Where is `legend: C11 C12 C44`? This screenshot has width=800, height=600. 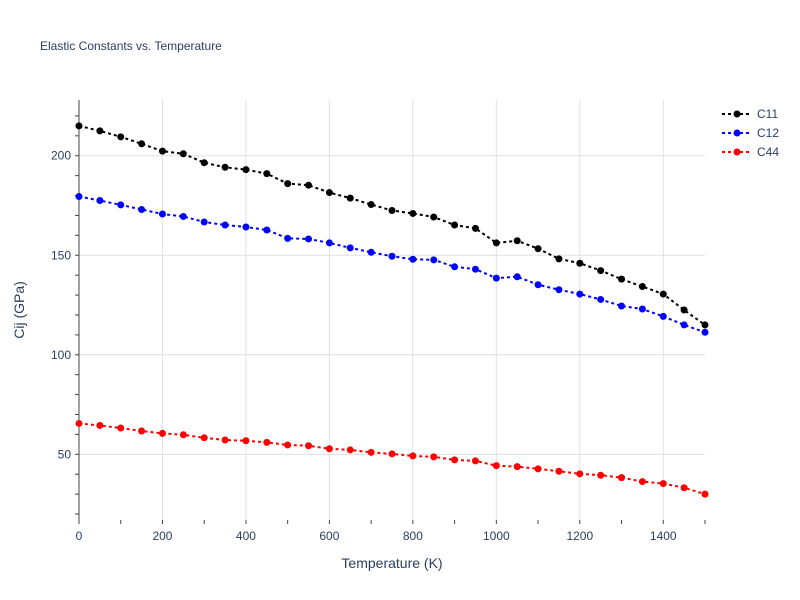 legend: C11 C12 C44 is located at coordinates (750, 133).